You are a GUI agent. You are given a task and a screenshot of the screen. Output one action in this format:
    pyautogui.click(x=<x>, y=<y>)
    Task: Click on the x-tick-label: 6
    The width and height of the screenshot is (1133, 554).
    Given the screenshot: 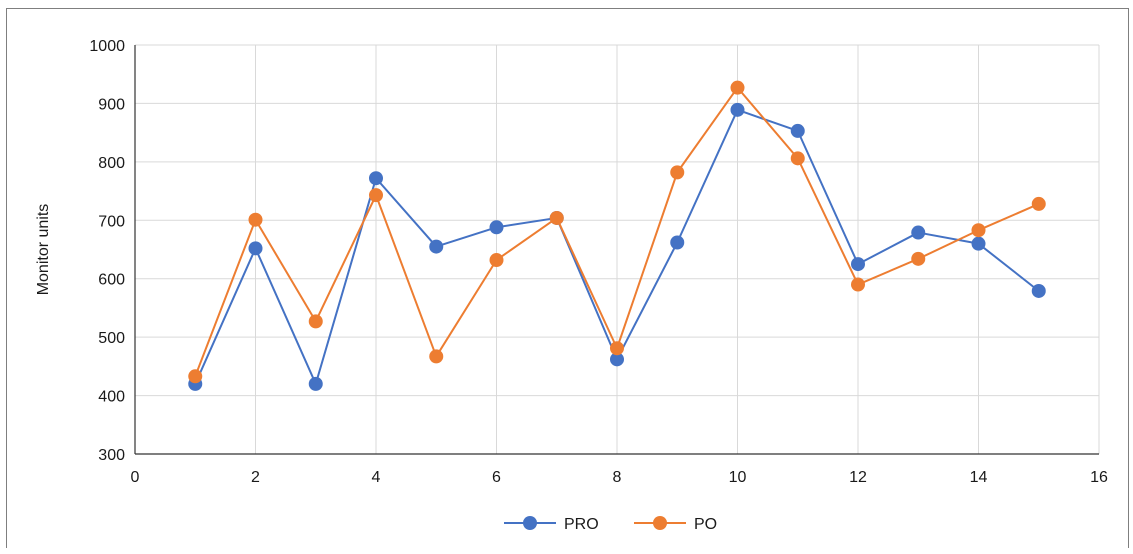 What is the action you would take?
    pyautogui.click(x=496, y=477)
    